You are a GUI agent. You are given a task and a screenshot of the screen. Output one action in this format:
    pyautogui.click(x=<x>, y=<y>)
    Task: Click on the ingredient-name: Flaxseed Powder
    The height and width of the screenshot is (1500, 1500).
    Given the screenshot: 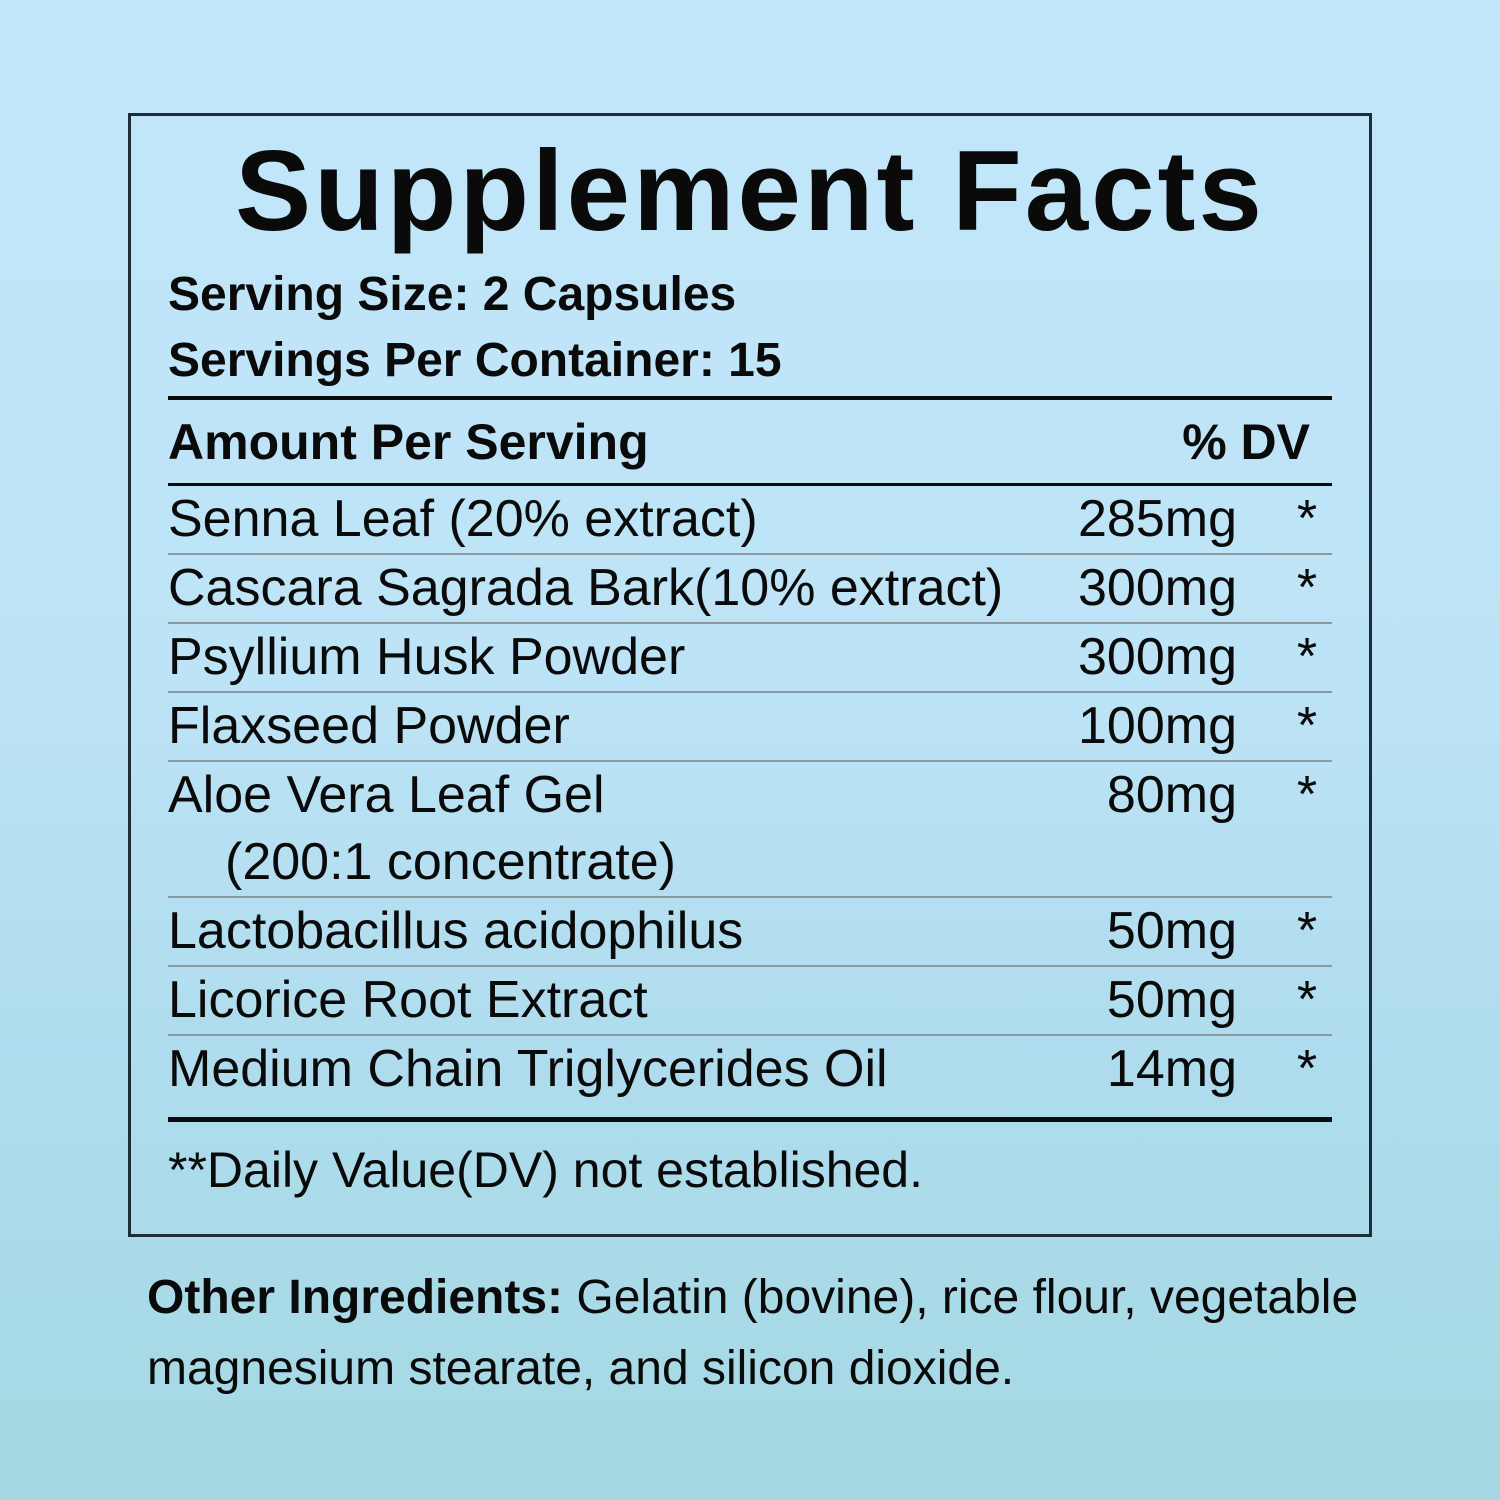 What is the action you would take?
    pyautogui.click(x=369, y=726)
    